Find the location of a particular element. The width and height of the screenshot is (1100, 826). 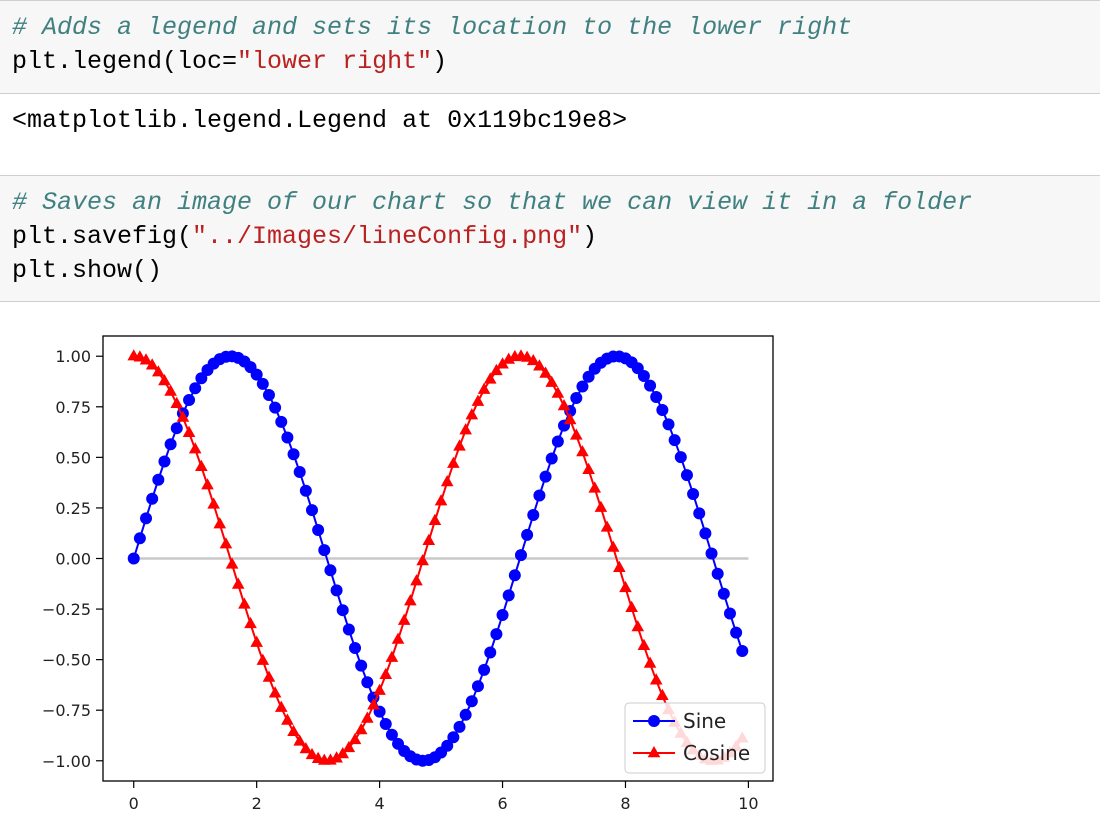

x-tick-label: 8 is located at coordinates (625, 802).